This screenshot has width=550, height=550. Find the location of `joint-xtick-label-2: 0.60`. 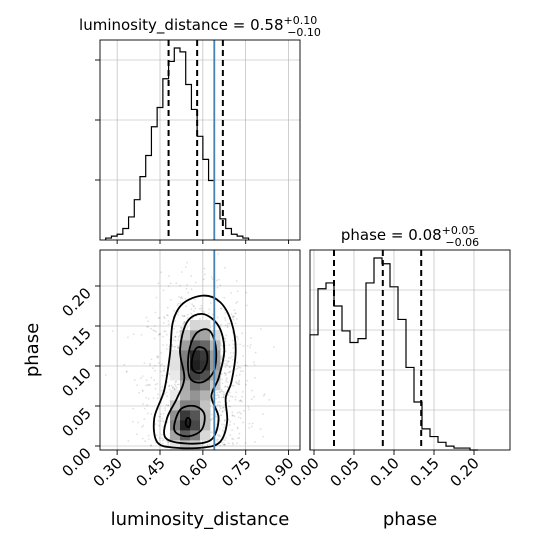

joint-xtick-label-2: 0.60 is located at coordinates (193, 472).